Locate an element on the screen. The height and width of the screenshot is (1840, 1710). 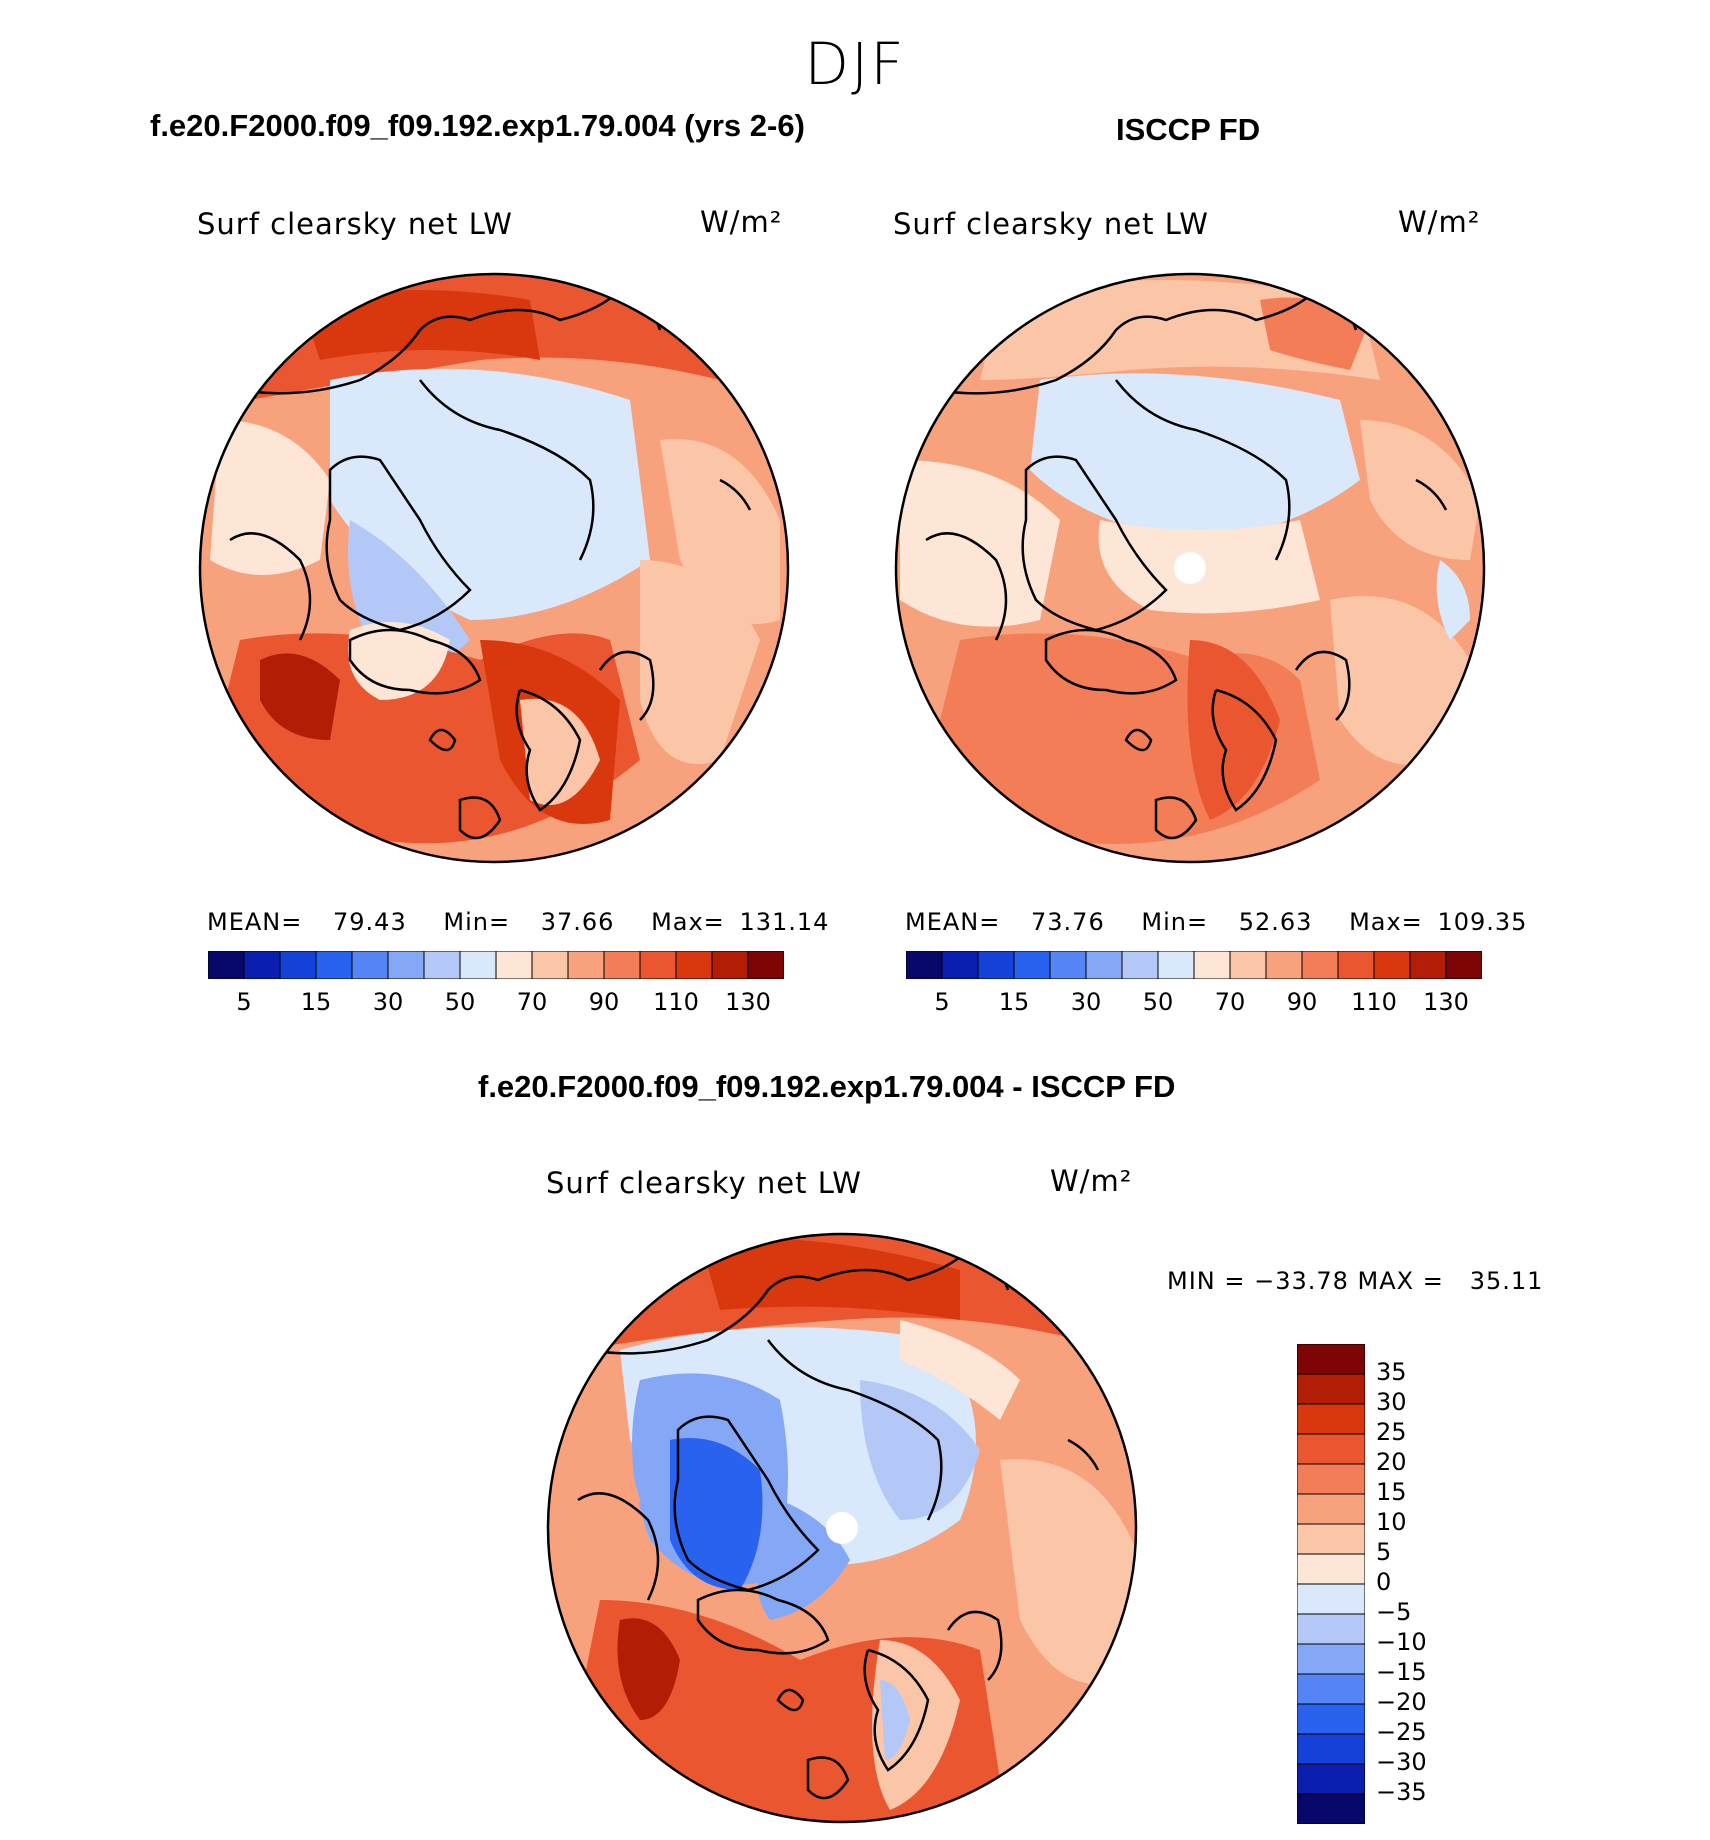
panel1-colorbar-tick-label: 110 is located at coordinates (676, 1002).